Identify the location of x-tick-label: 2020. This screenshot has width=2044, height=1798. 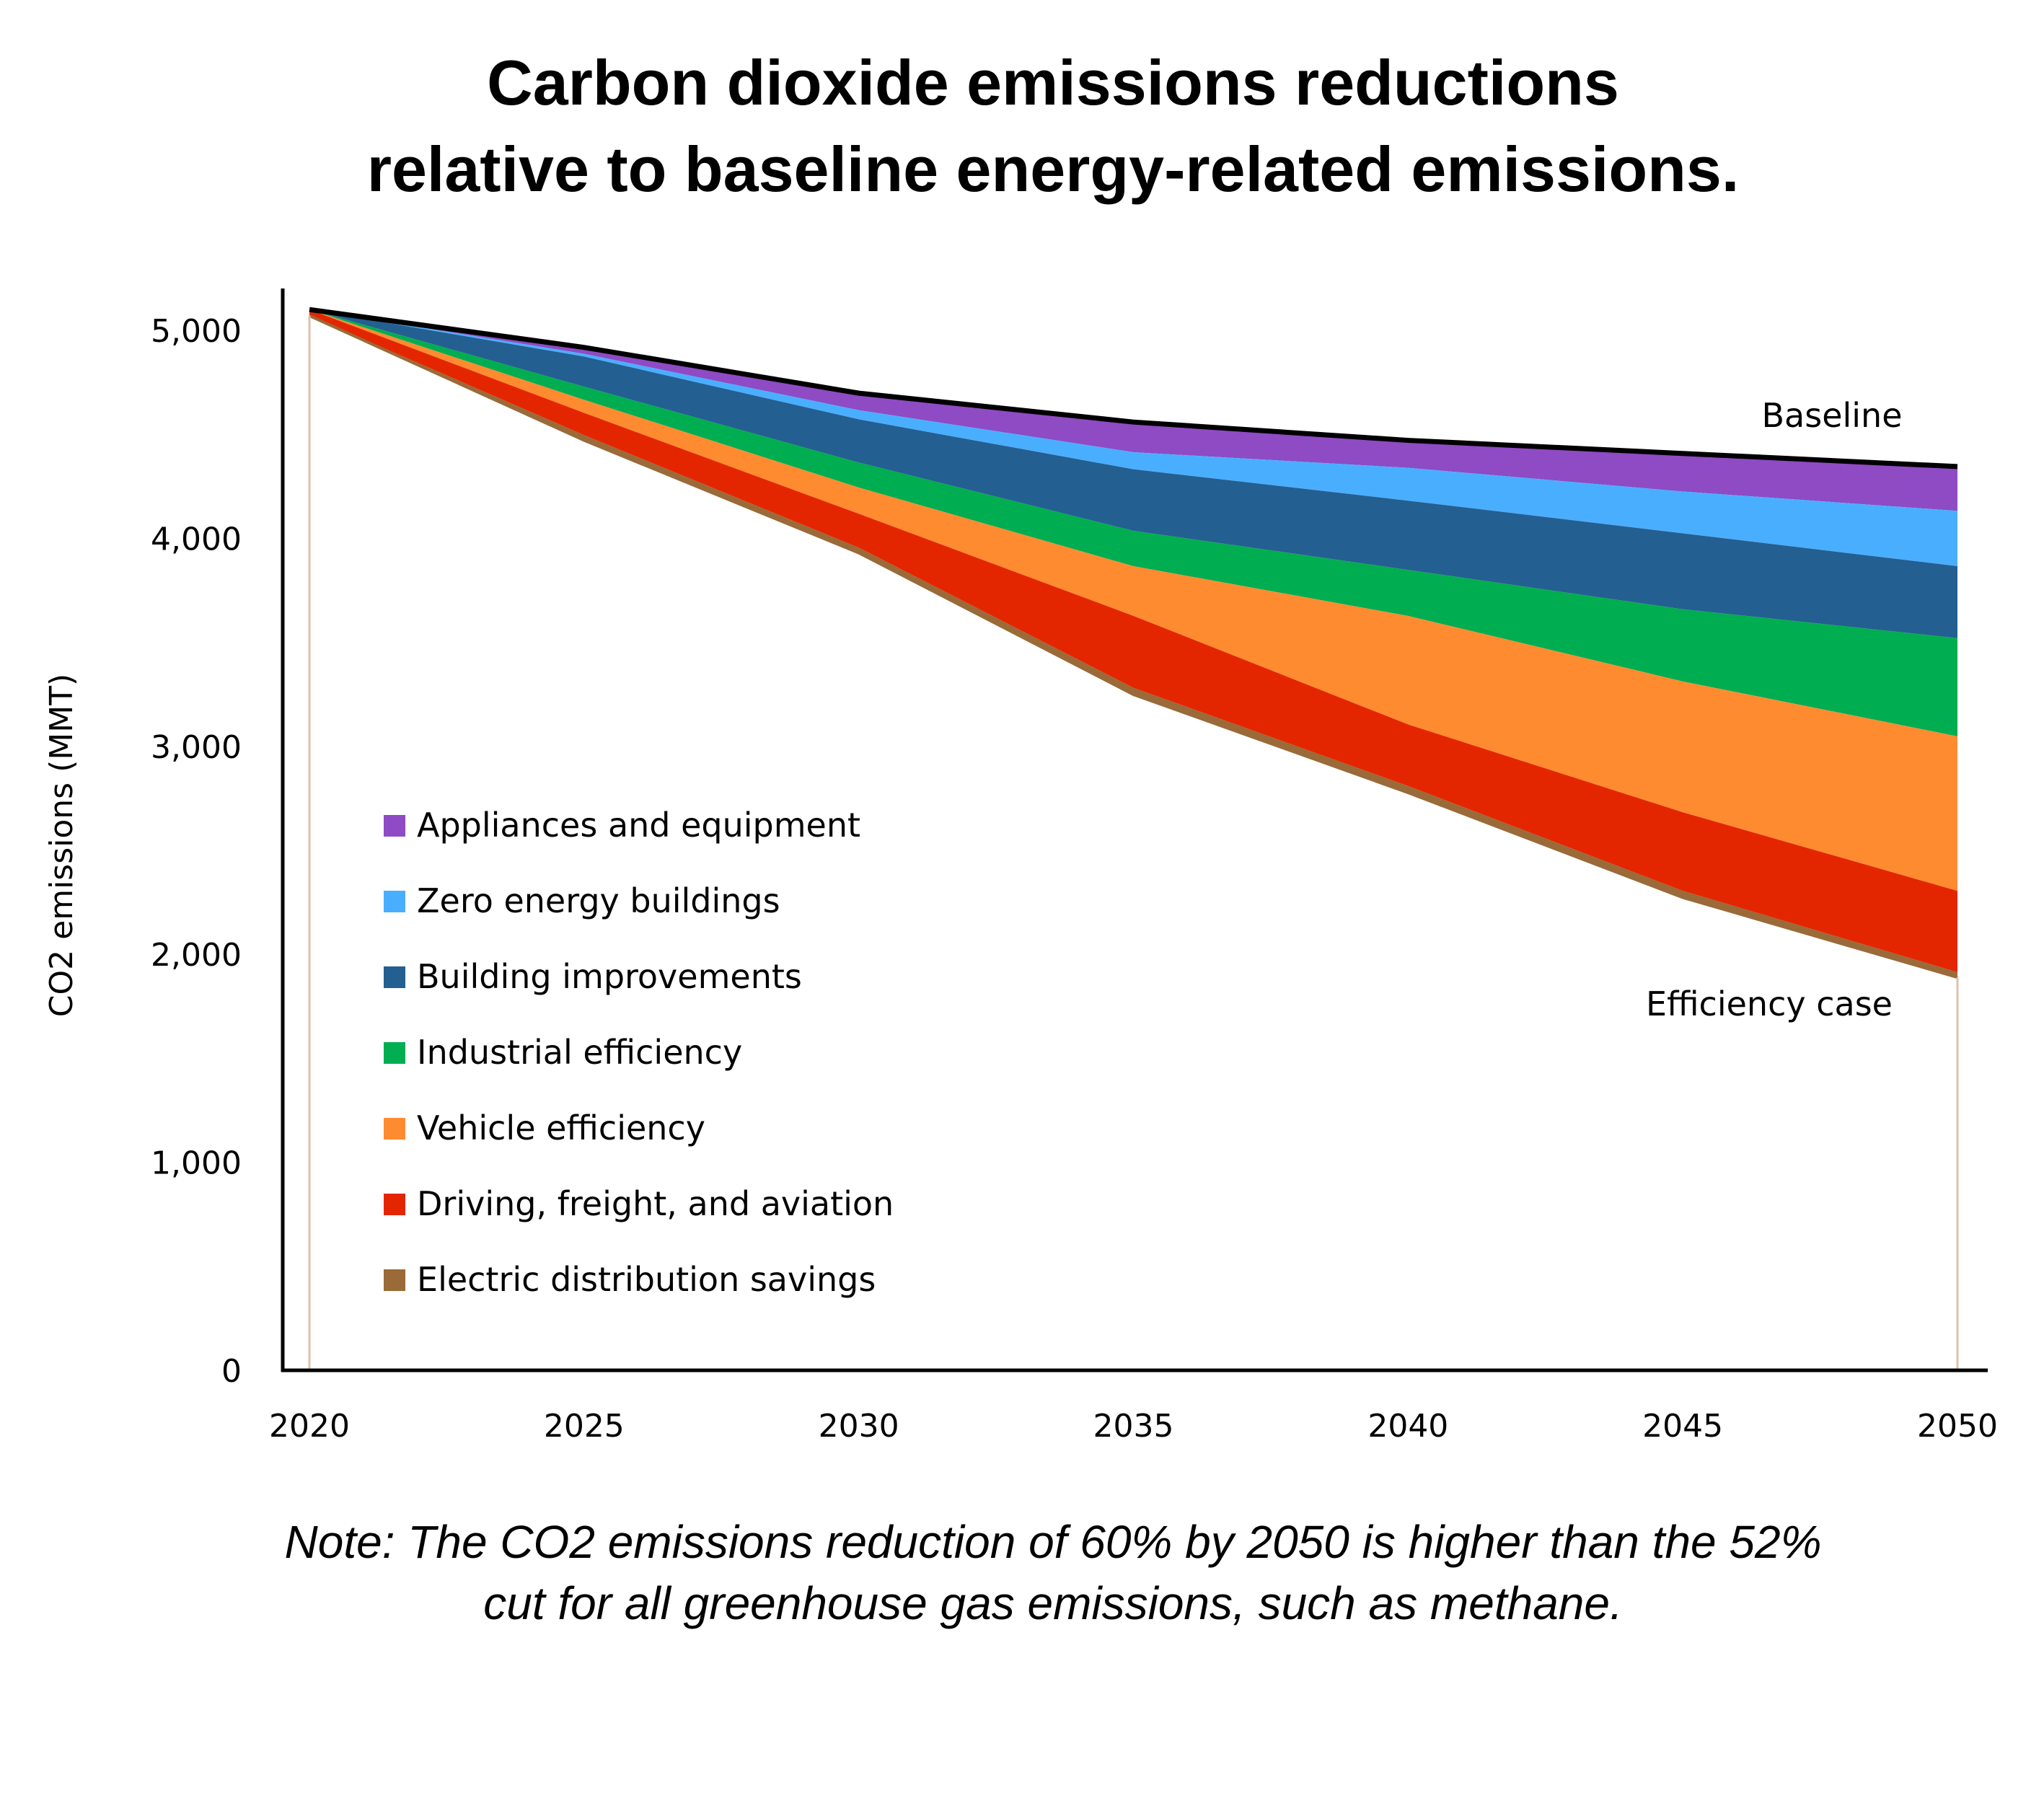
(309, 1426).